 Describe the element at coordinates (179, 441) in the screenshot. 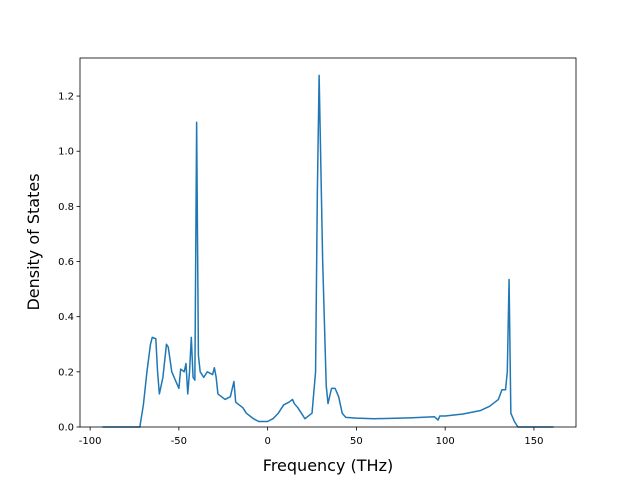

I see `x-tick-label: -50` at that location.